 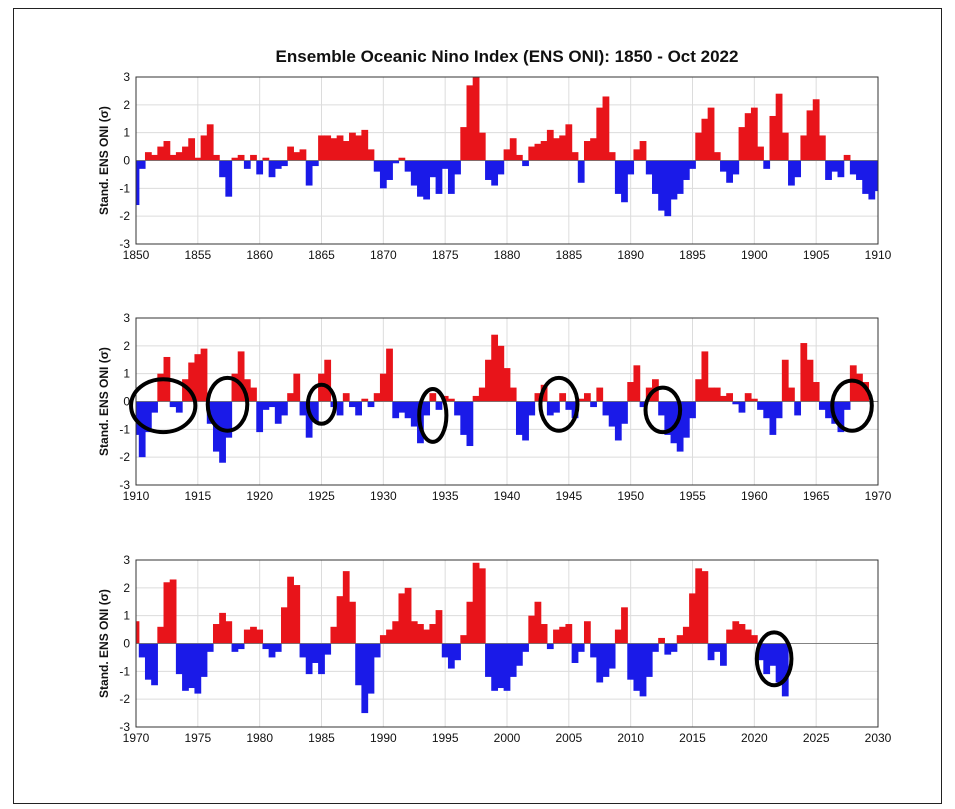 I want to click on x-tick-label: 2025, so click(x=816, y=738).